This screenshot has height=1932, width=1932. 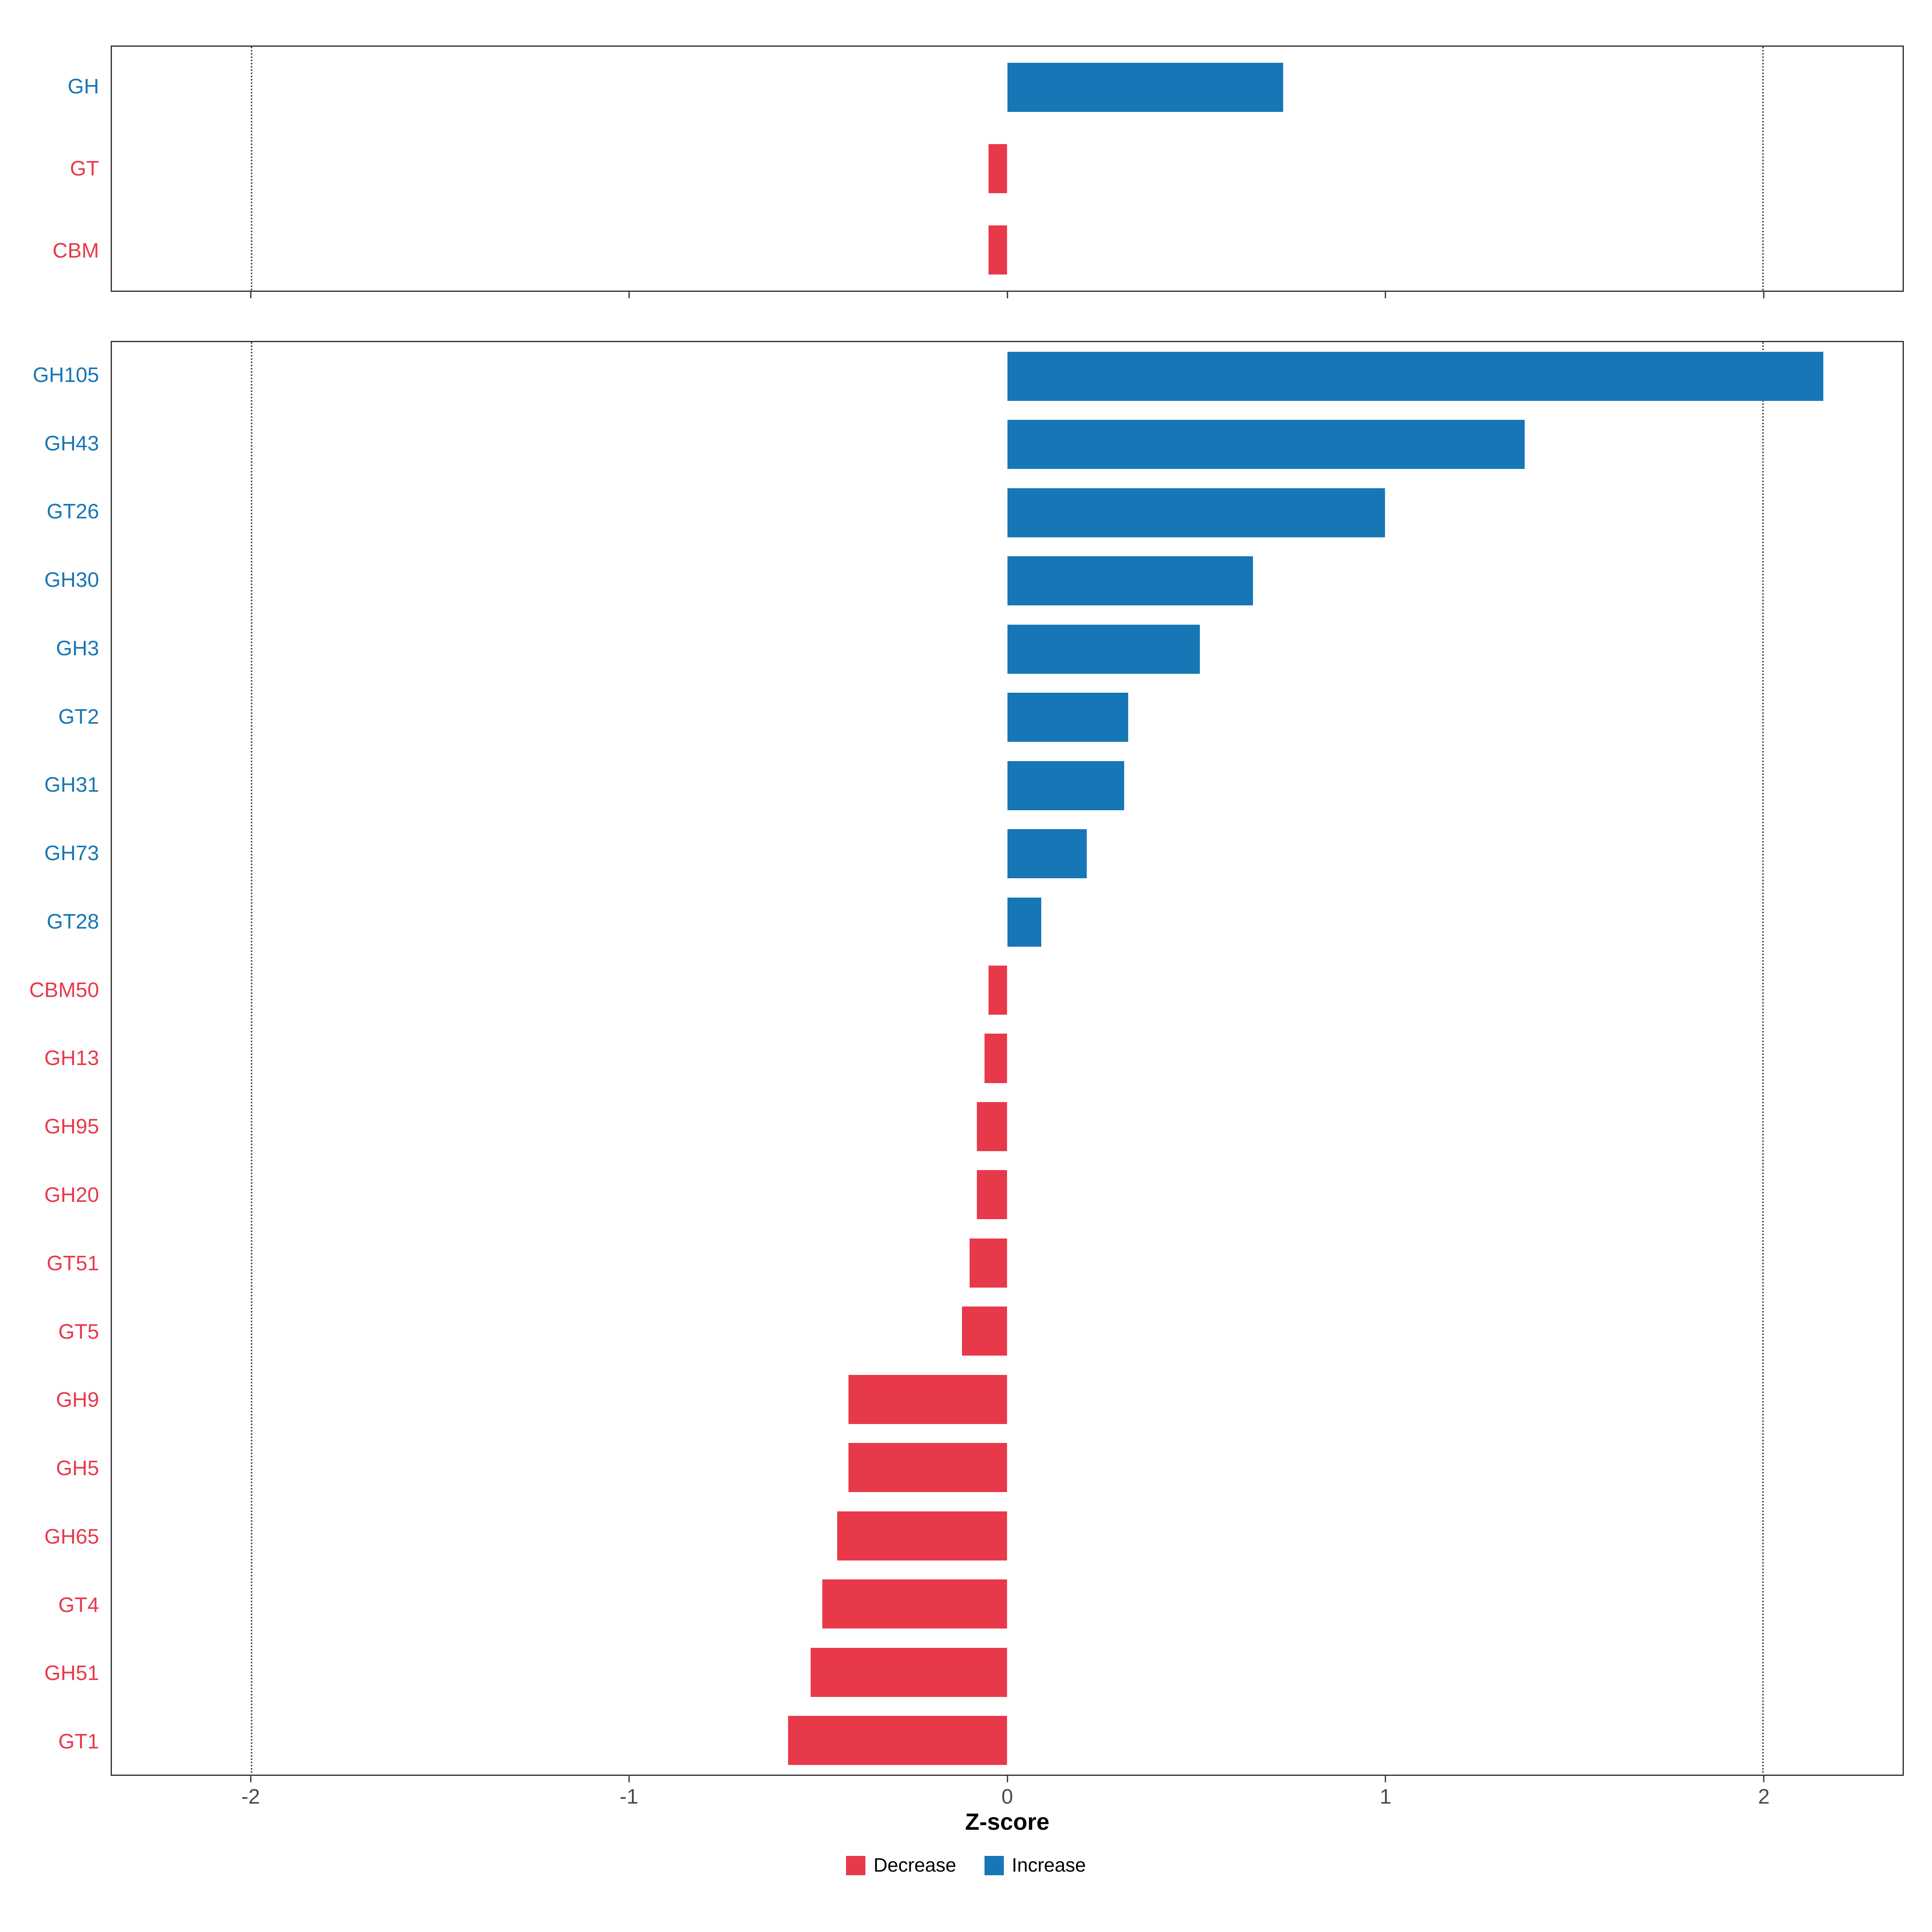 I want to click on category-label-GT26: GT26, so click(x=72, y=512).